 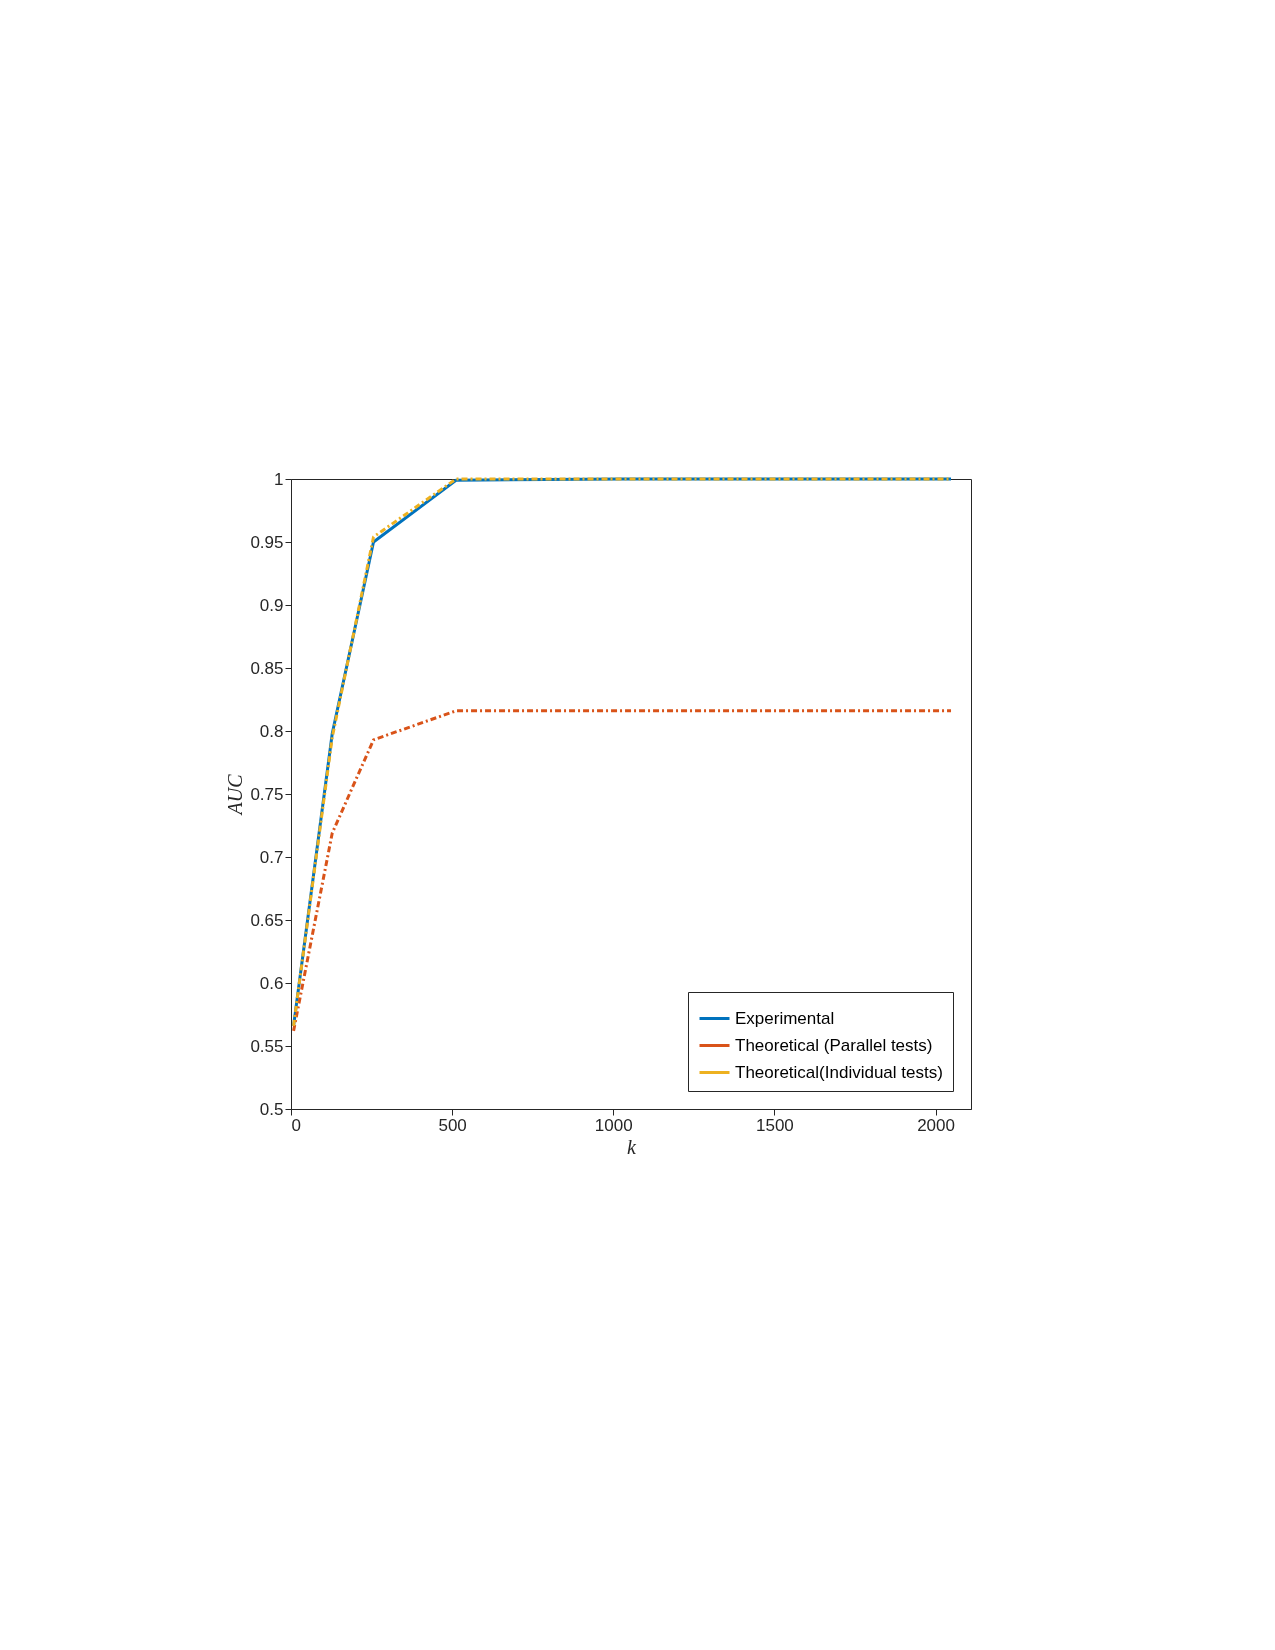 I want to click on x-tick-label: 2000, so click(x=936, y=1125).